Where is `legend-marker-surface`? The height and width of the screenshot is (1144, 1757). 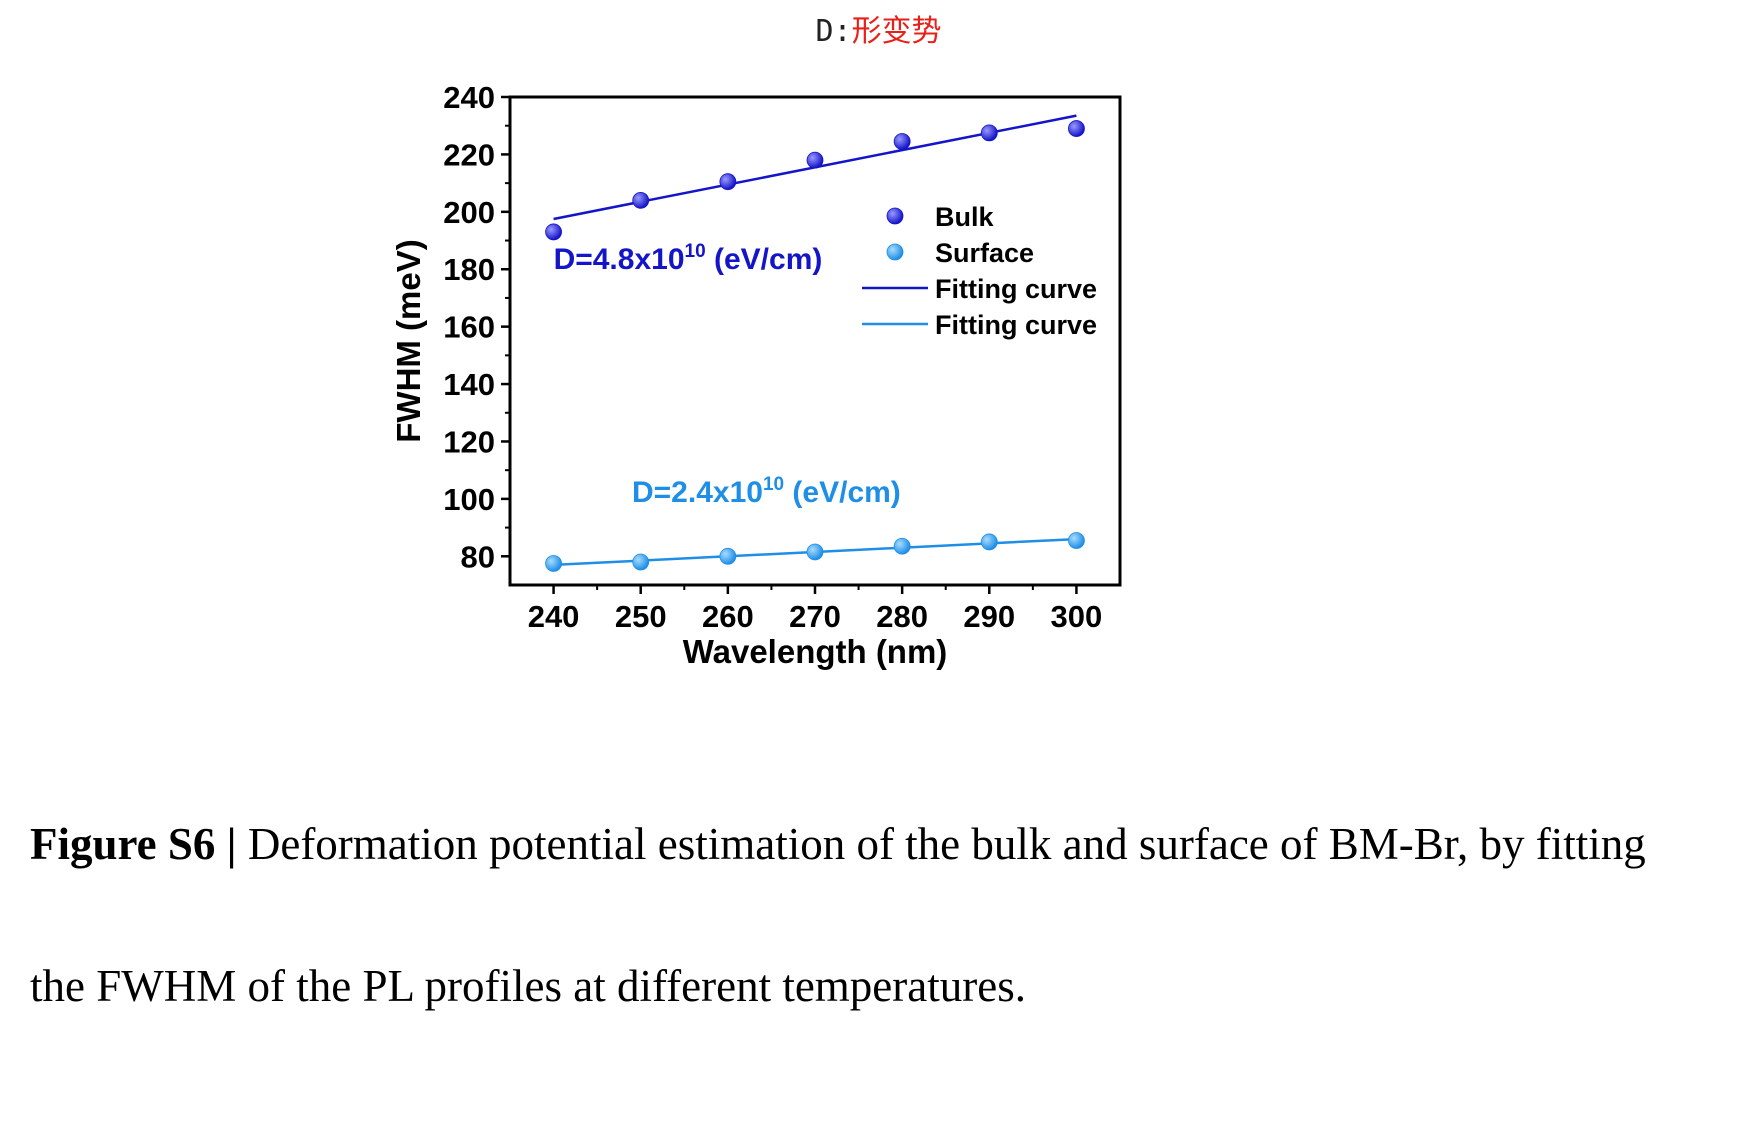 legend-marker-surface is located at coordinates (895, 252).